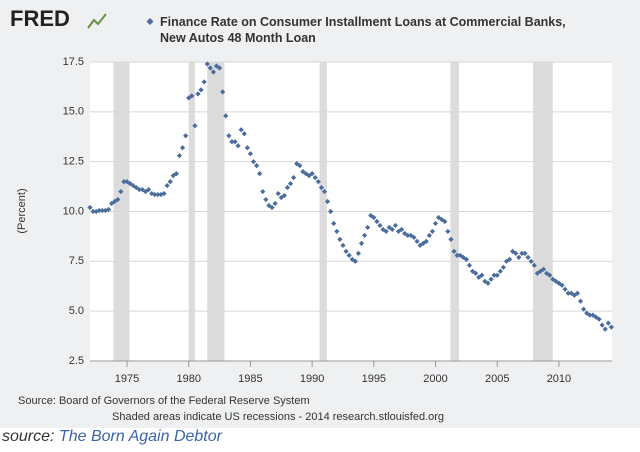 The image size is (640, 452). Describe the element at coordinates (76, 311) in the screenshot. I see `y-tick-label: 5.0` at that location.